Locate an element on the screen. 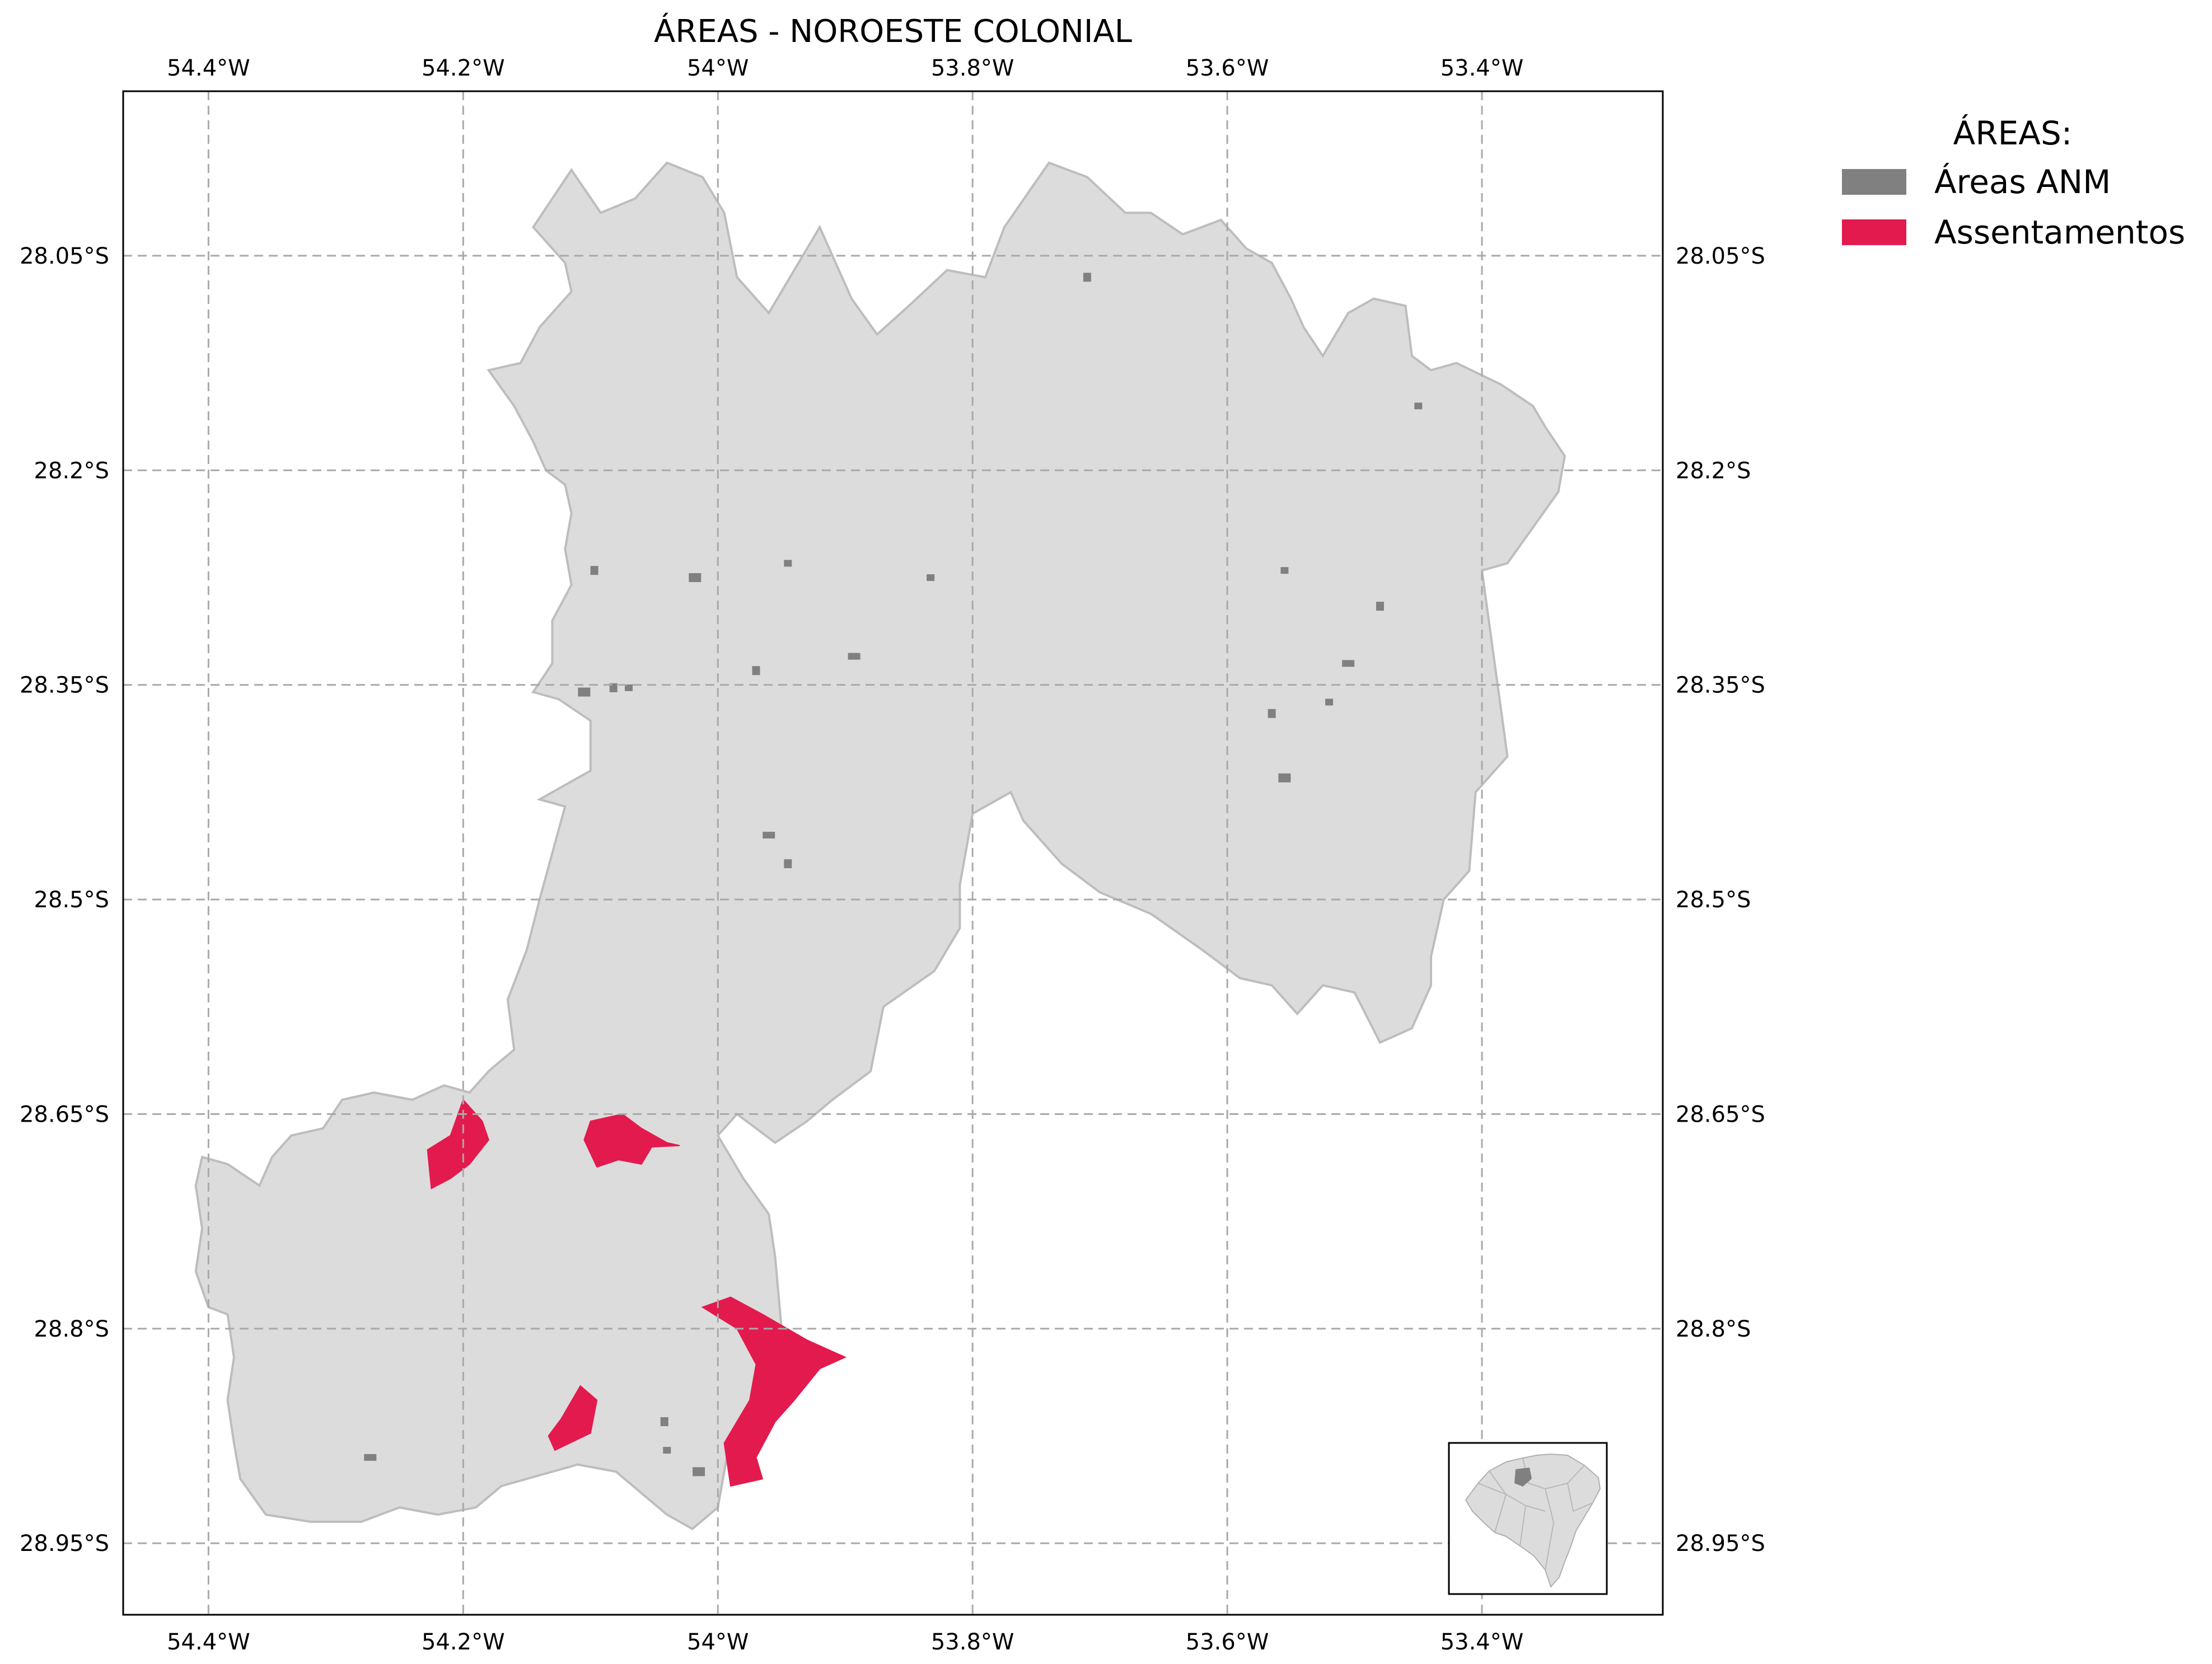 This screenshot has width=2212, height=1664. x-tick-label-top: 53.6°W is located at coordinates (1227, 68).